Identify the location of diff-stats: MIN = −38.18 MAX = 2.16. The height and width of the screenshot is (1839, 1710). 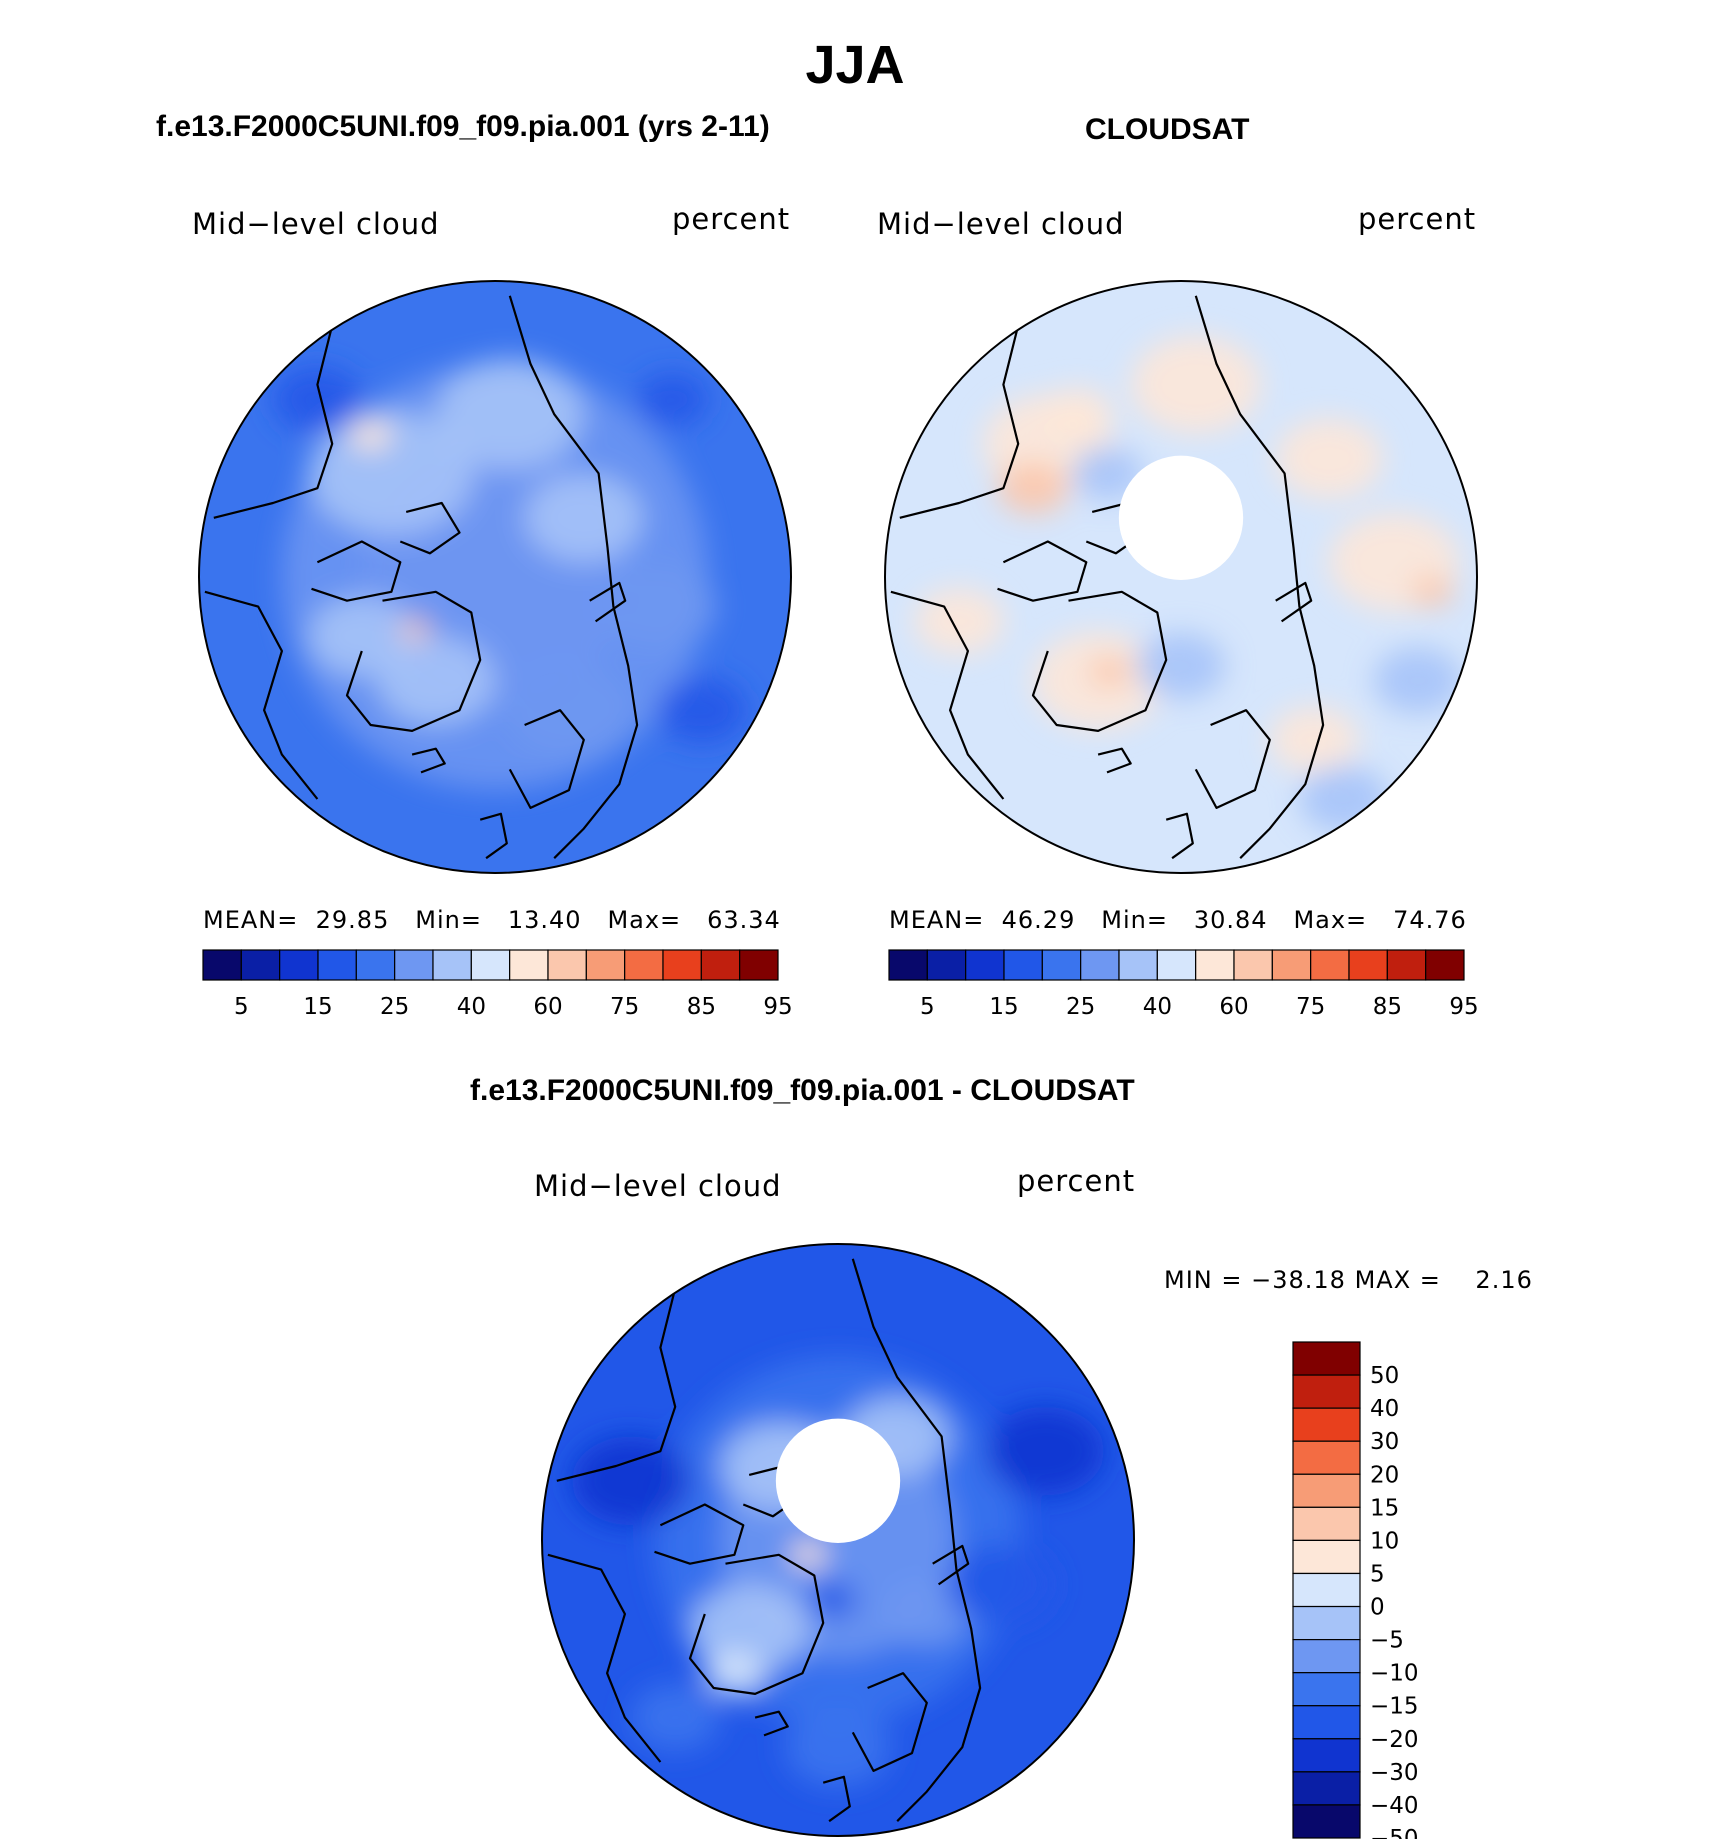
(1348, 1280).